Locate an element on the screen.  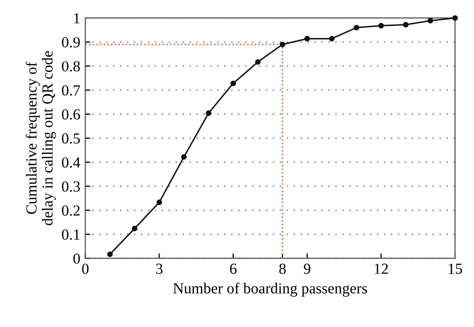
x-tick-label: 6 is located at coordinates (233, 269).